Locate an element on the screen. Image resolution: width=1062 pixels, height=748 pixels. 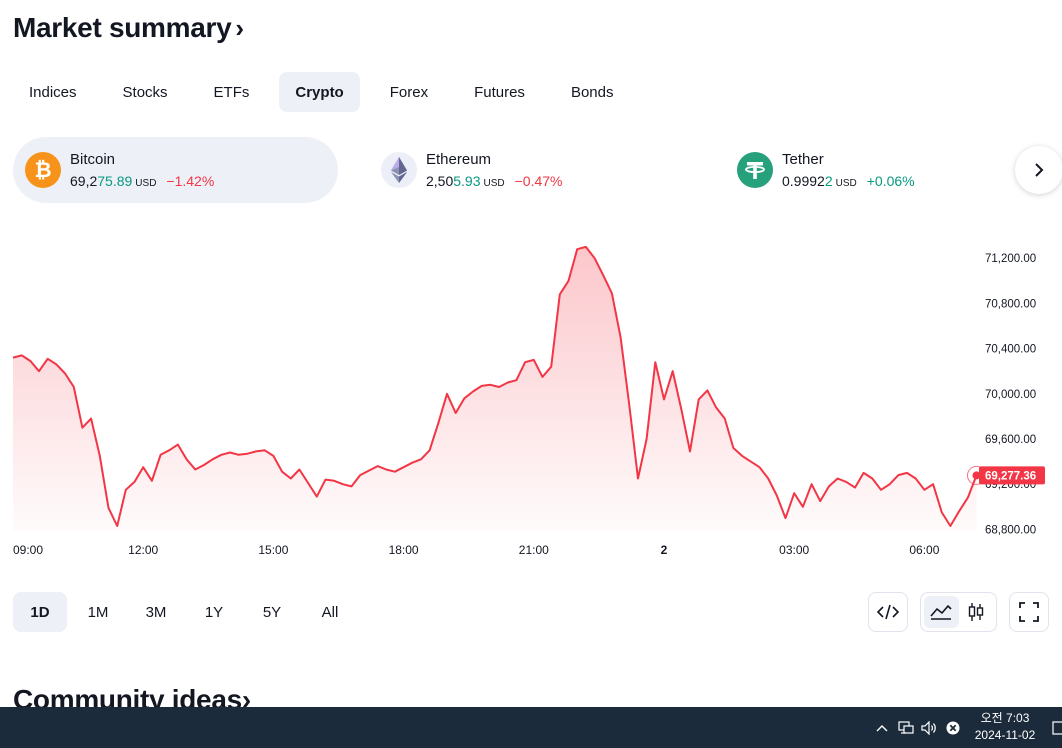
current-price-tag is located at coordinates (1012, 475).